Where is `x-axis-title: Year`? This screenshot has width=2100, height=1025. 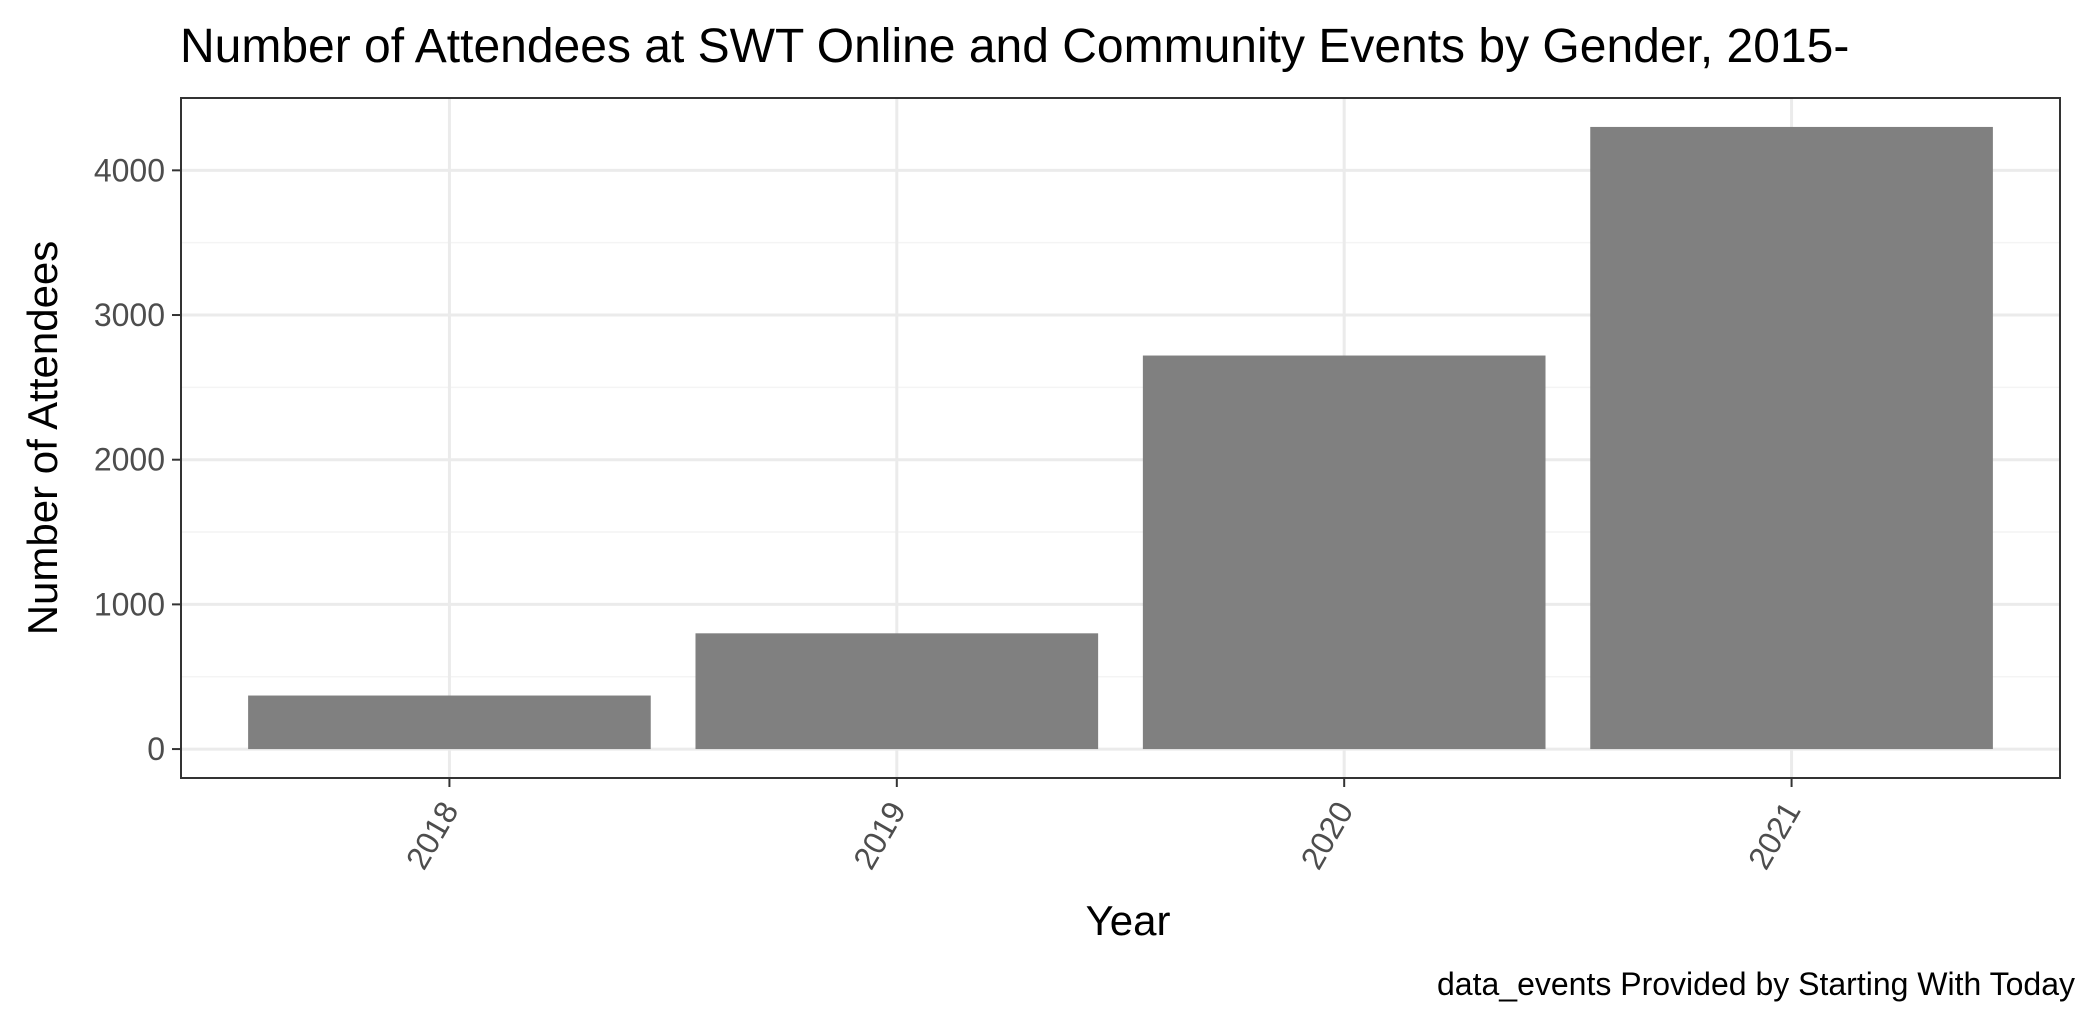 x-axis-title: Year is located at coordinates (1128, 920).